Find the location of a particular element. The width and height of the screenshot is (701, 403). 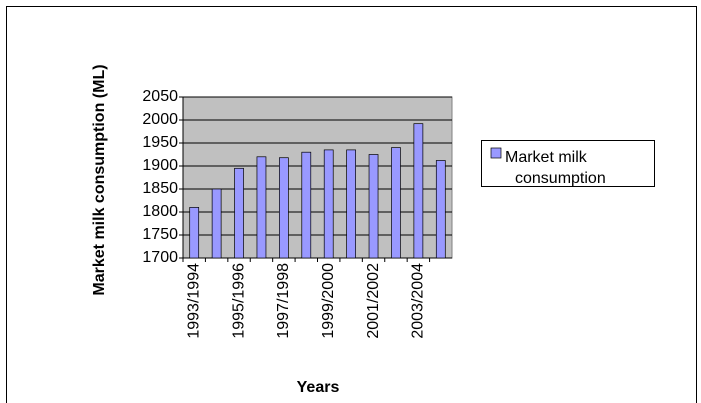

y-tick-label: 2000 is located at coordinates (160, 119).